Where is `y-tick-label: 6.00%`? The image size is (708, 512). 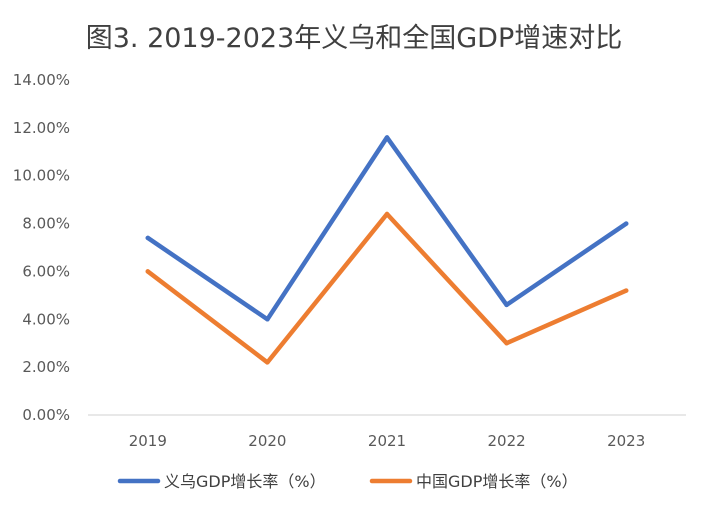 y-tick-label: 6.00% is located at coordinates (46, 271).